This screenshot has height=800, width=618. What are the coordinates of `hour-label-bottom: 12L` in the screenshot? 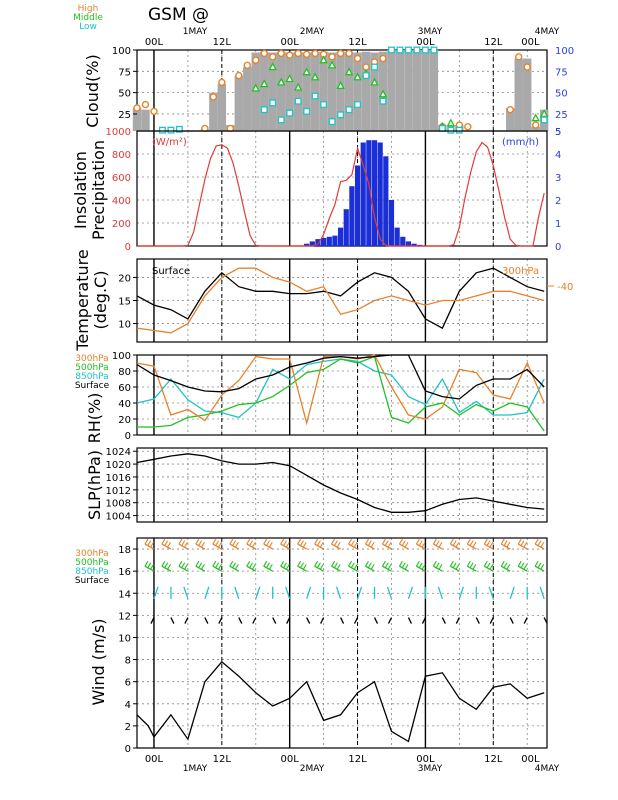 It's located at (222, 759).